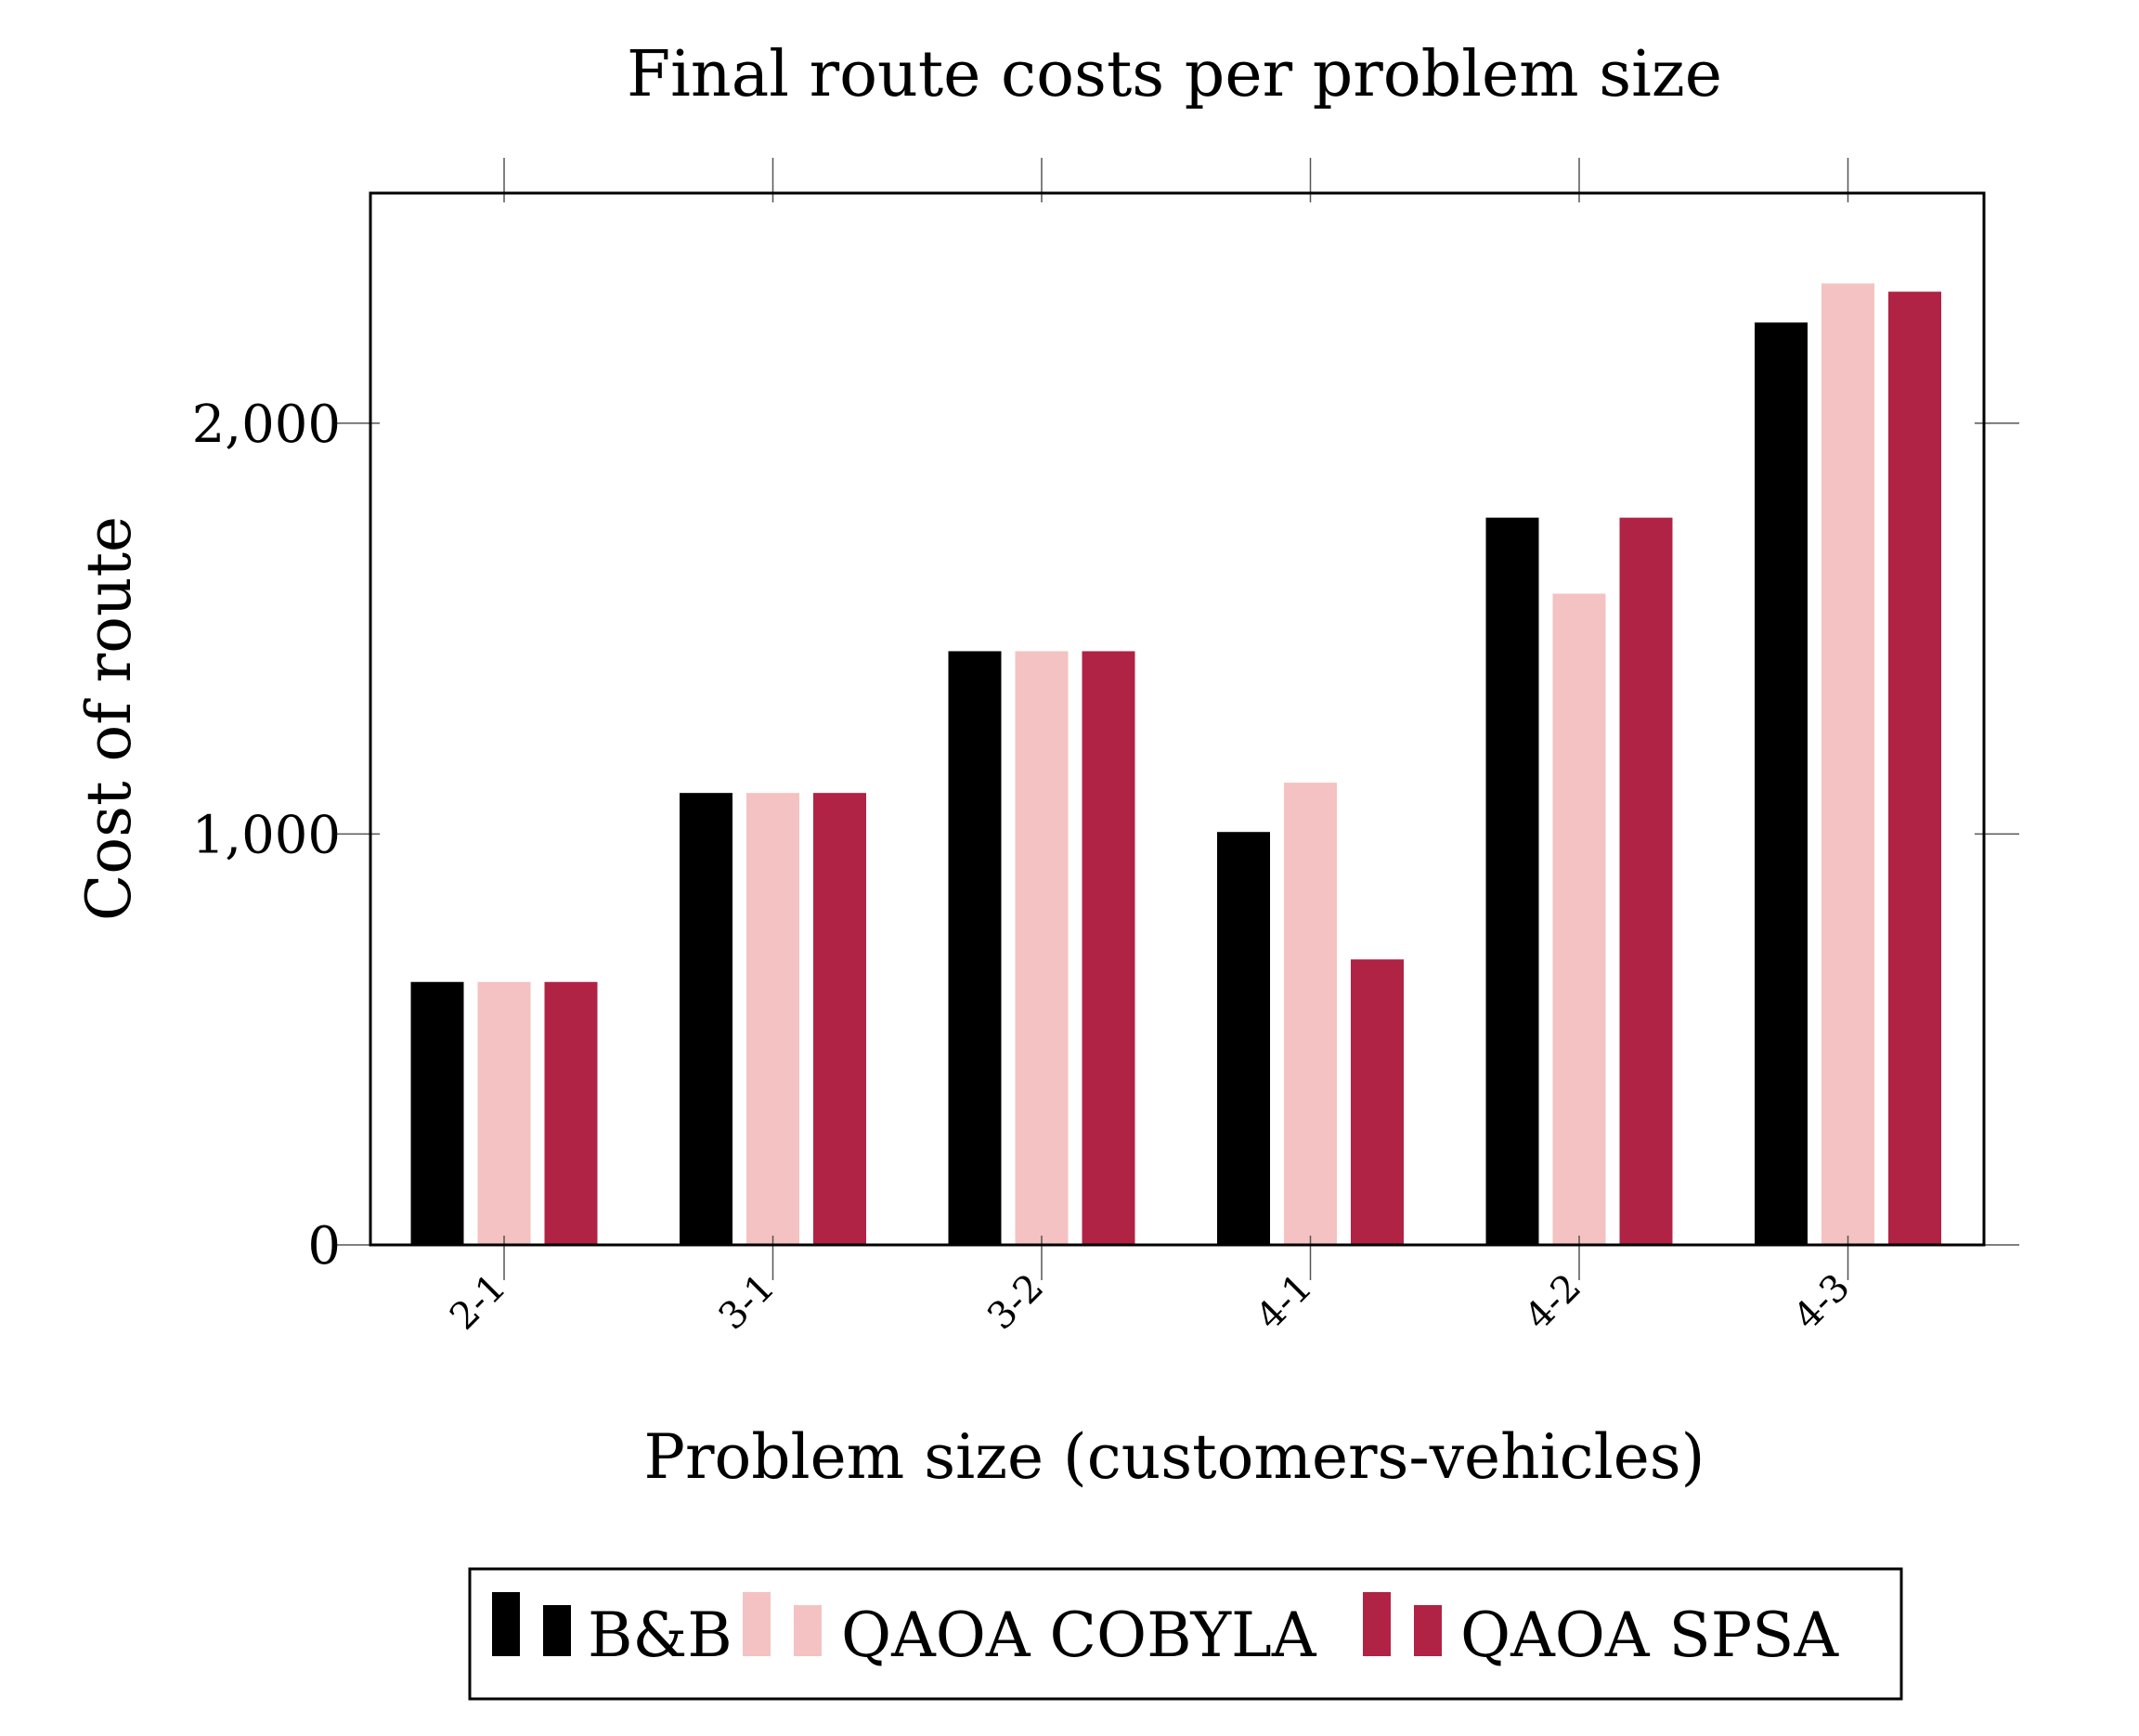 The height and width of the screenshot is (1736, 2139). Describe the element at coordinates (1079, 1636) in the screenshot. I see `legend-label-qaoa-cobyla: QAOA COBYLA` at that location.